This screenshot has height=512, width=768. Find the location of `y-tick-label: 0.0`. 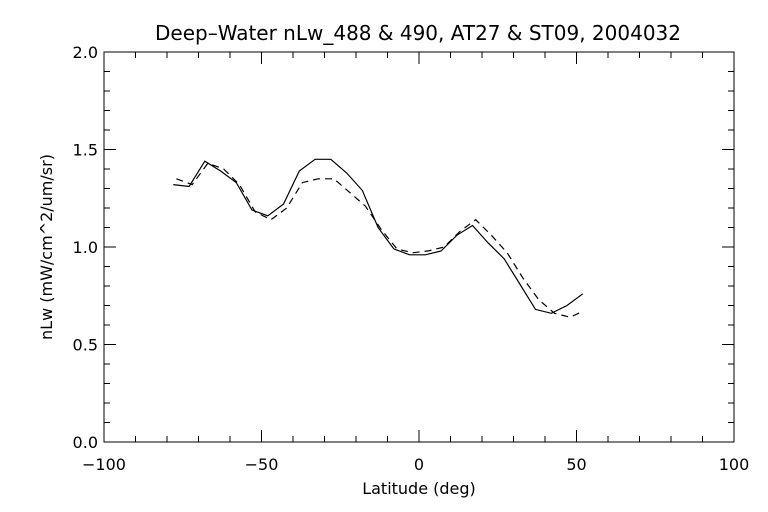

y-tick-label: 0.0 is located at coordinates (85, 442).